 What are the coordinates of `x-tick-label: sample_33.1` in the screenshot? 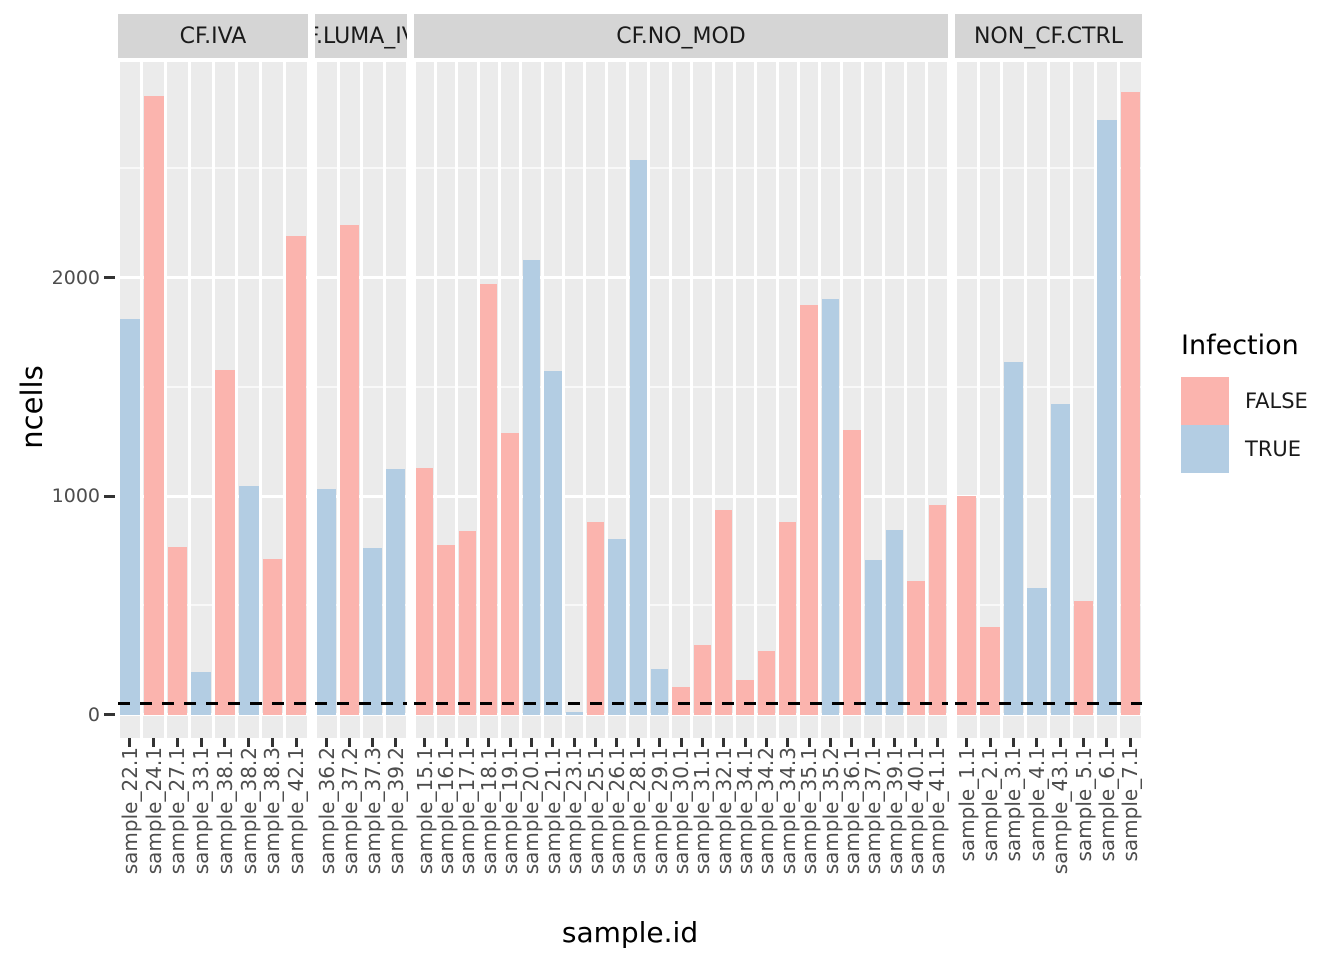 It's located at (201, 811).